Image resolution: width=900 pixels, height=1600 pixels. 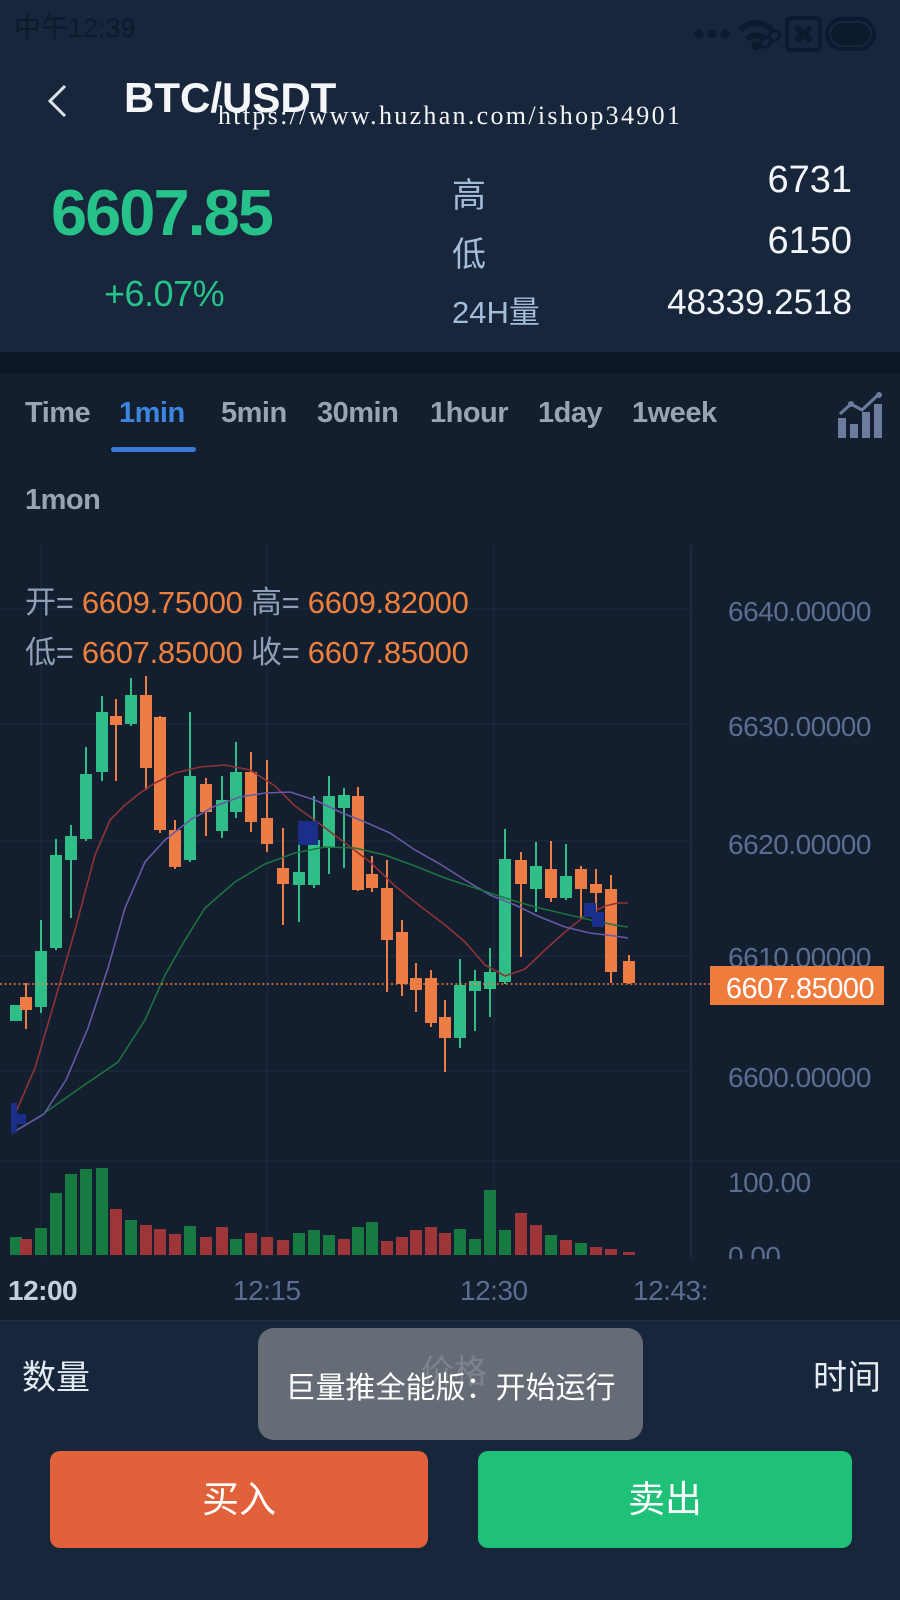 What do you see at coordinates (670, 1290) in the screenshot?
I see `svg-text: 12:43:` at bounding box center [670, 1290].